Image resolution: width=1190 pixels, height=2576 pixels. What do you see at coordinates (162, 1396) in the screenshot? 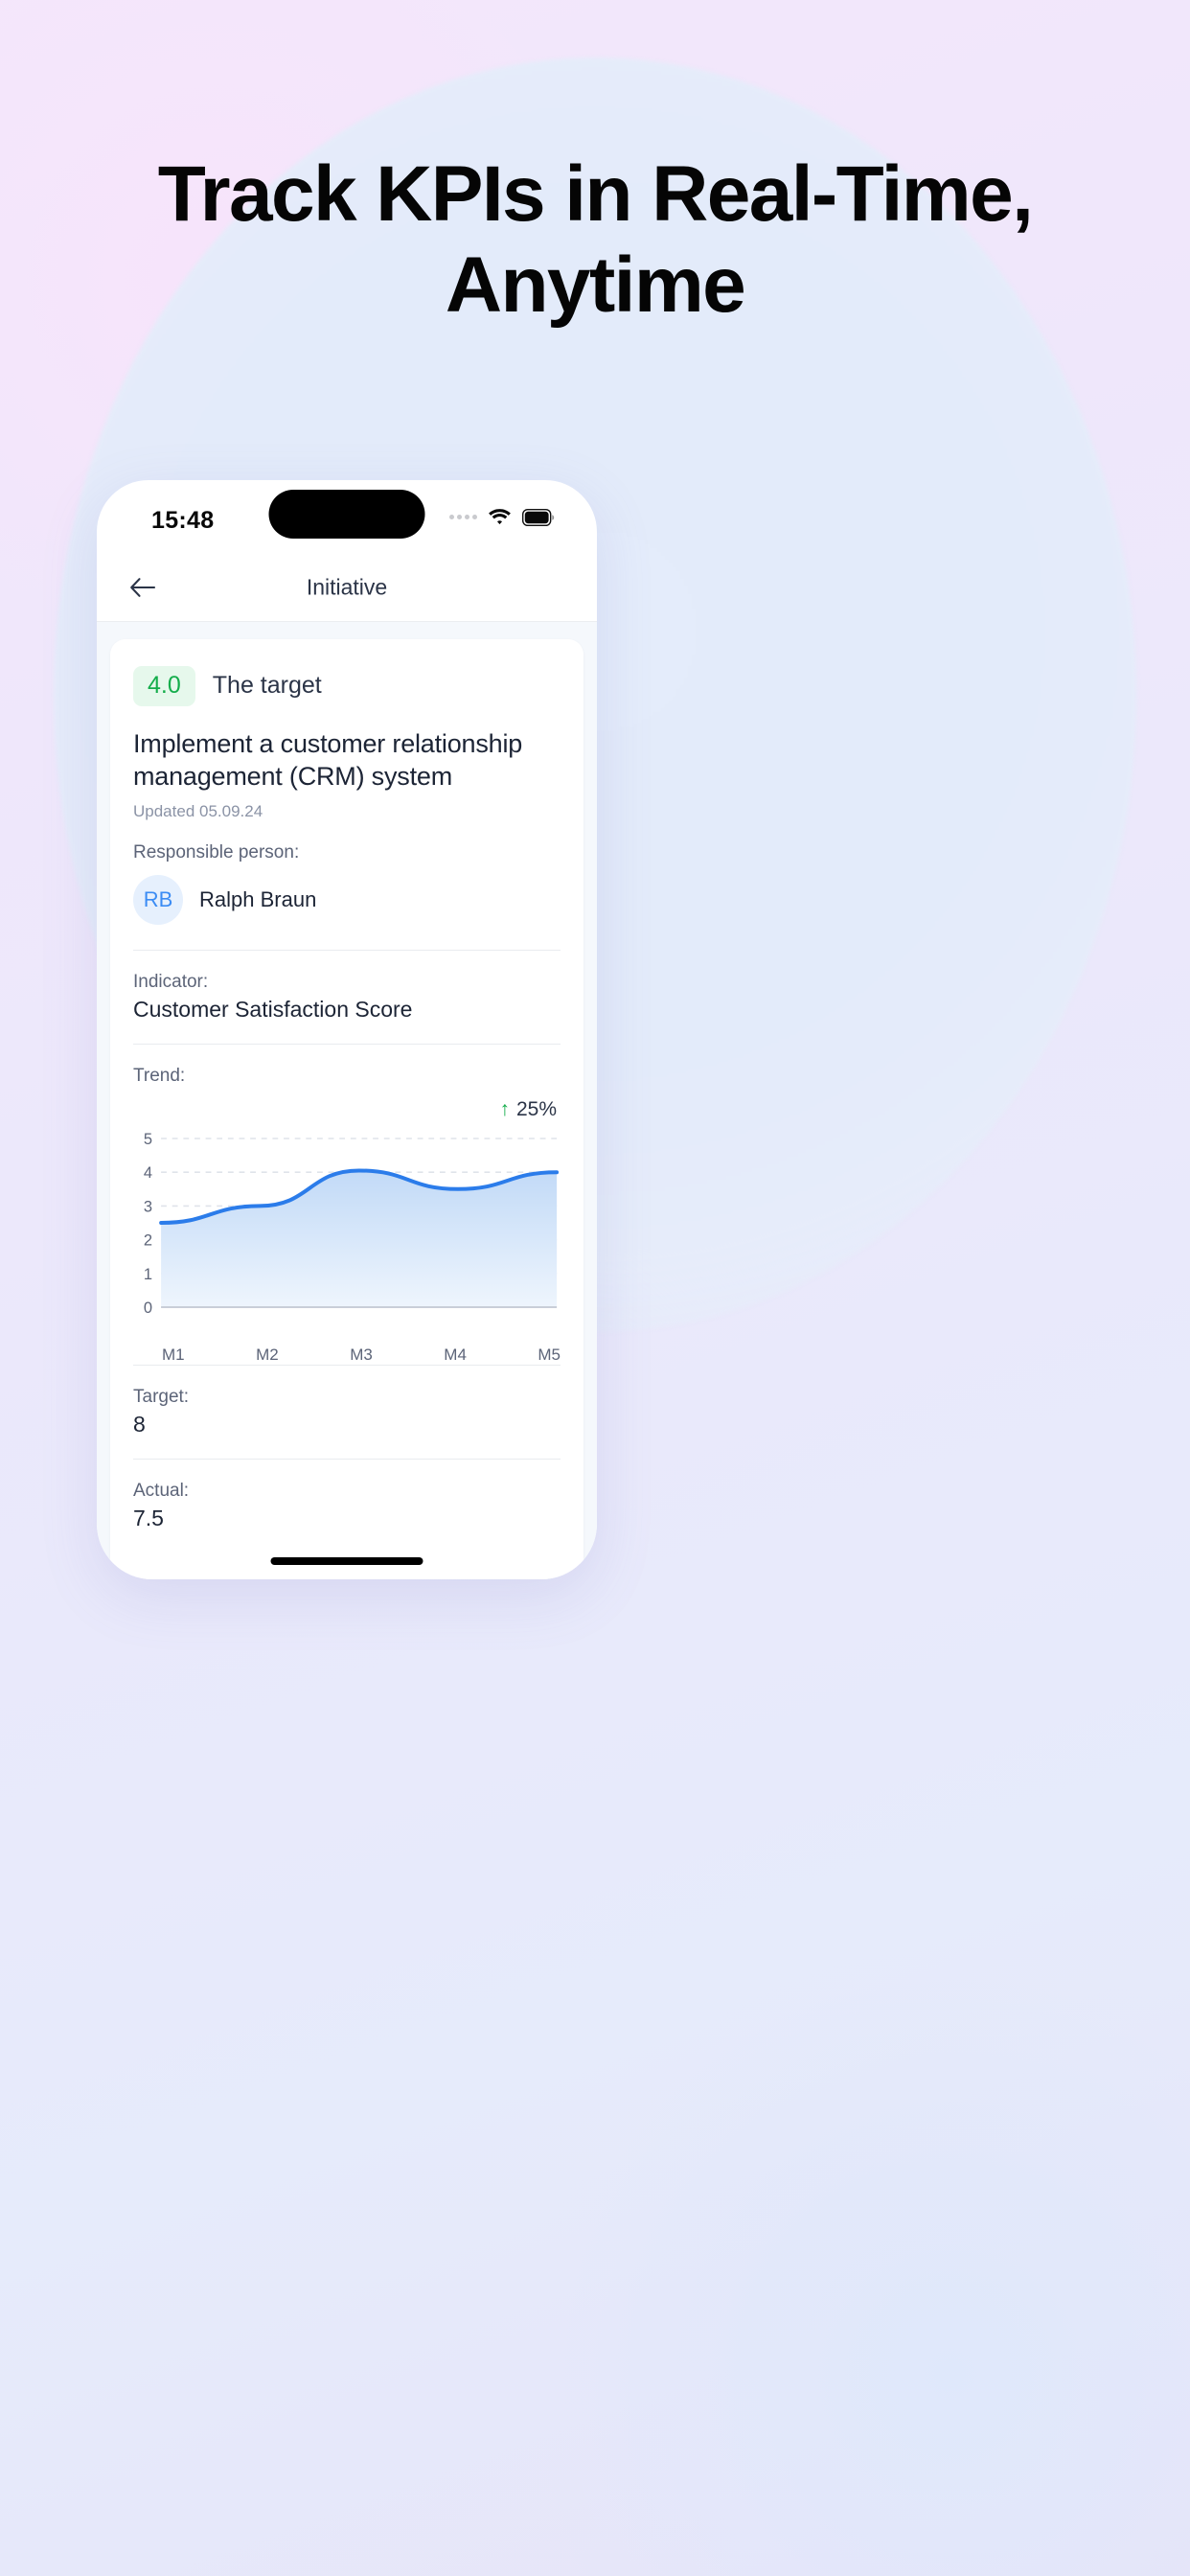
I see `target-label: Target:` at bounding box center [162, 1396].